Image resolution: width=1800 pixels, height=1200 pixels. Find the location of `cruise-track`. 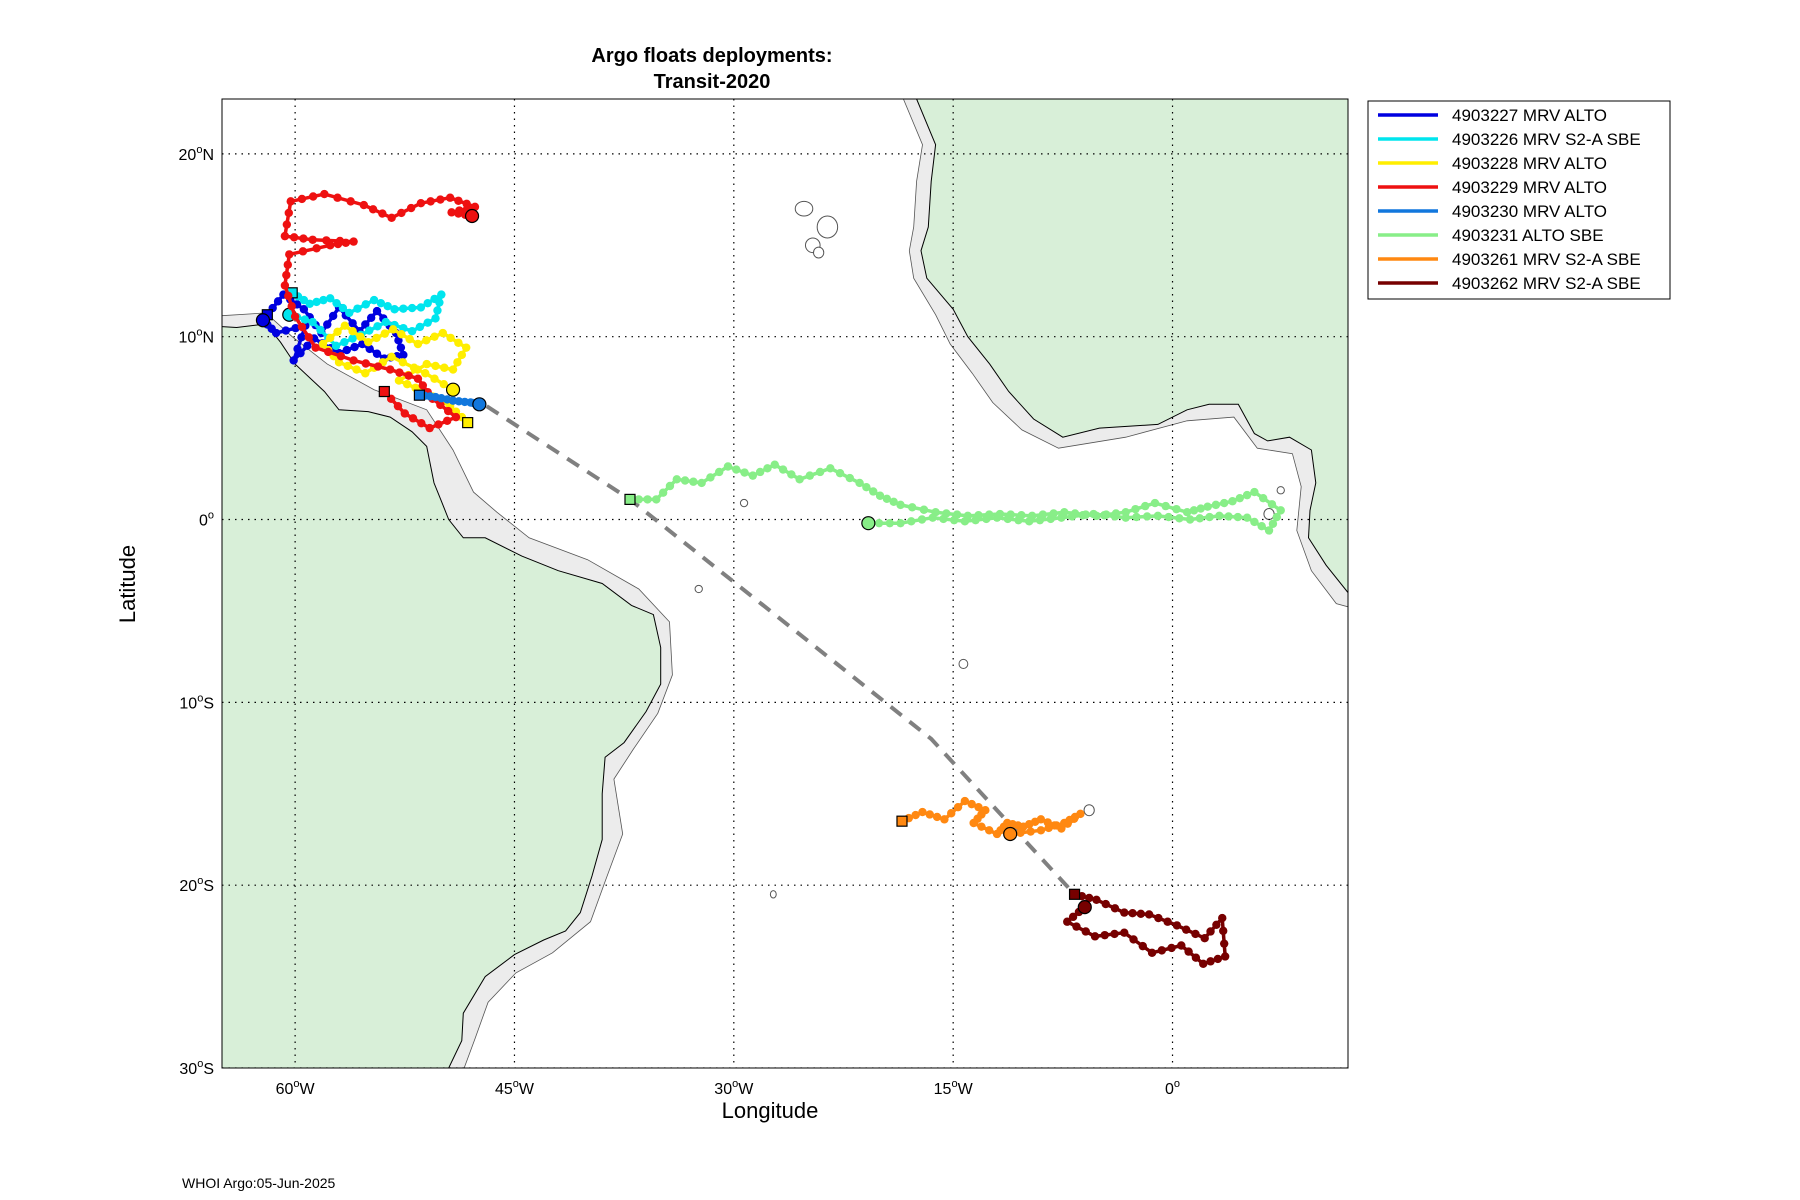

cruise-track is located at coordinates (780, 650).